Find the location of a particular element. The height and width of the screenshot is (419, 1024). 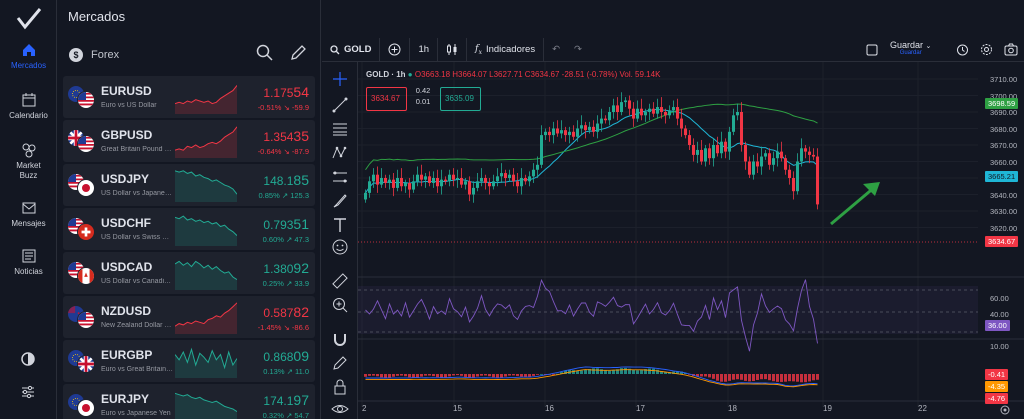

zoom-in-icon is located at coordinates (340, 305).